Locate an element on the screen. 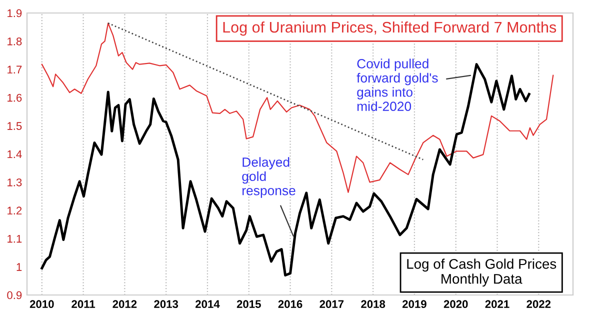  x-tick-label: 2018 is located at coordinates (373, 304).